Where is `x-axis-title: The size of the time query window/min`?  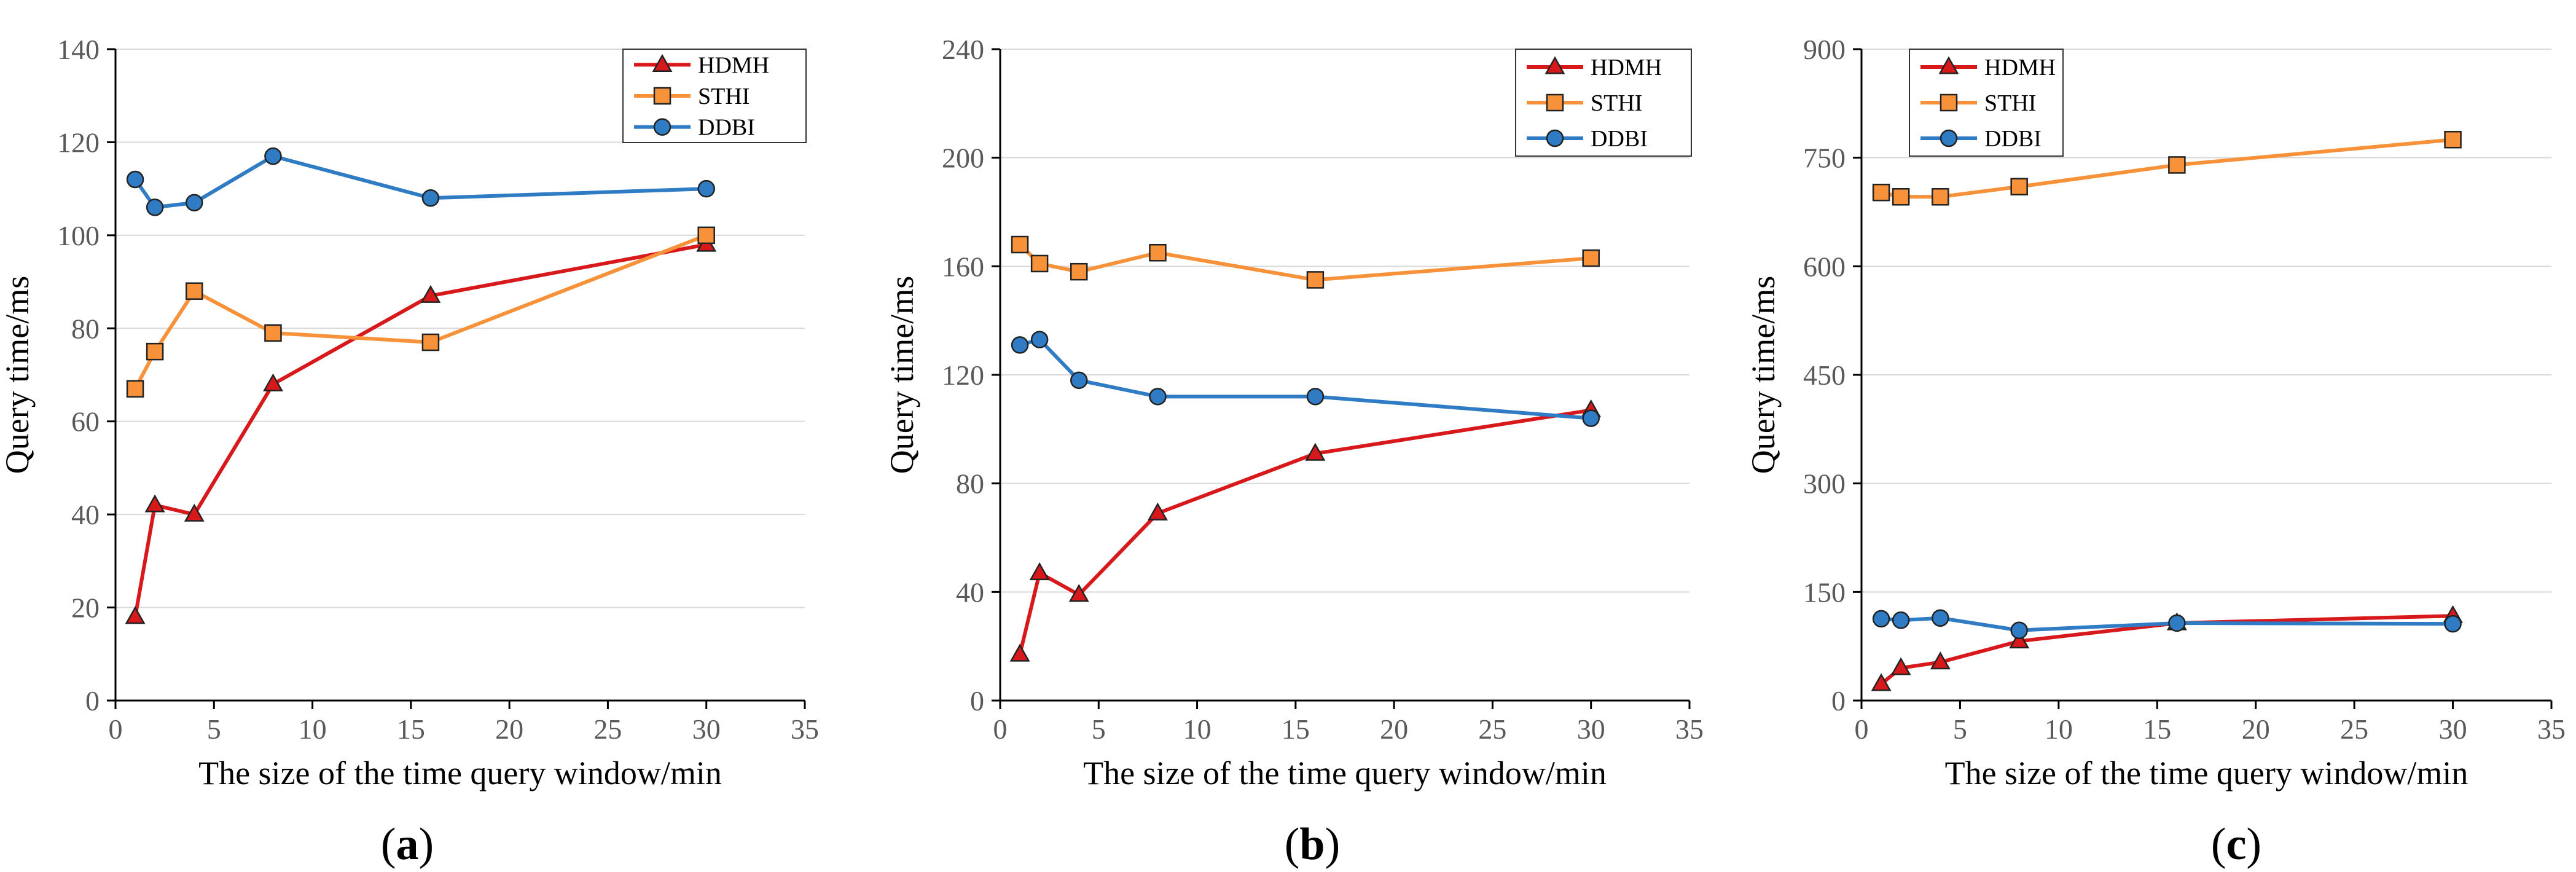
x-axis-title: The size of the time query window/min is located at coordinates (1345, 773).